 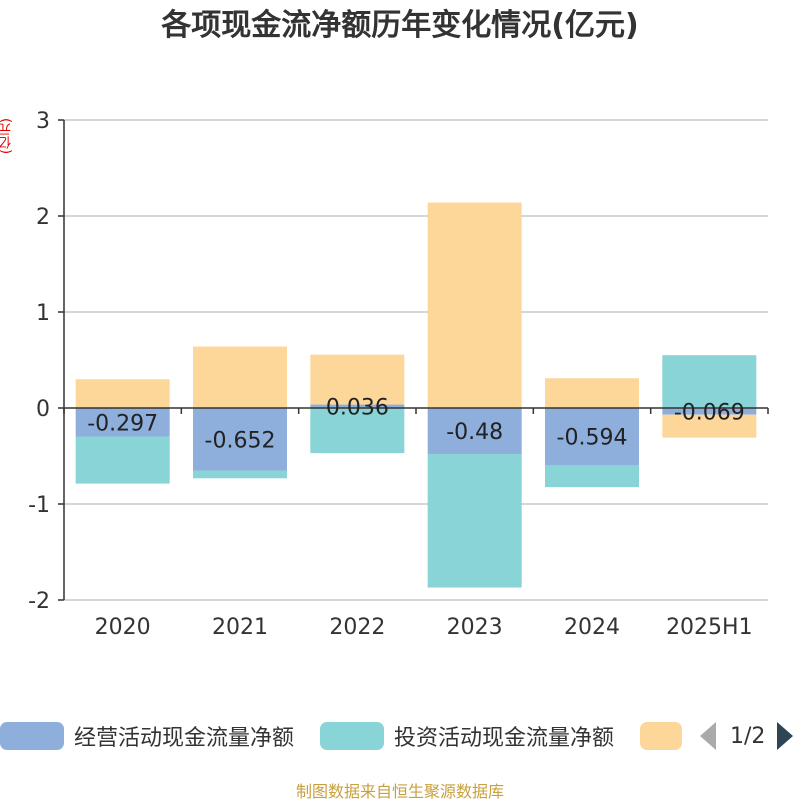 What do you see at coordinates (785, 736) in the screenshot?
I see `next-page-icon` at bounding box center [785, 736].